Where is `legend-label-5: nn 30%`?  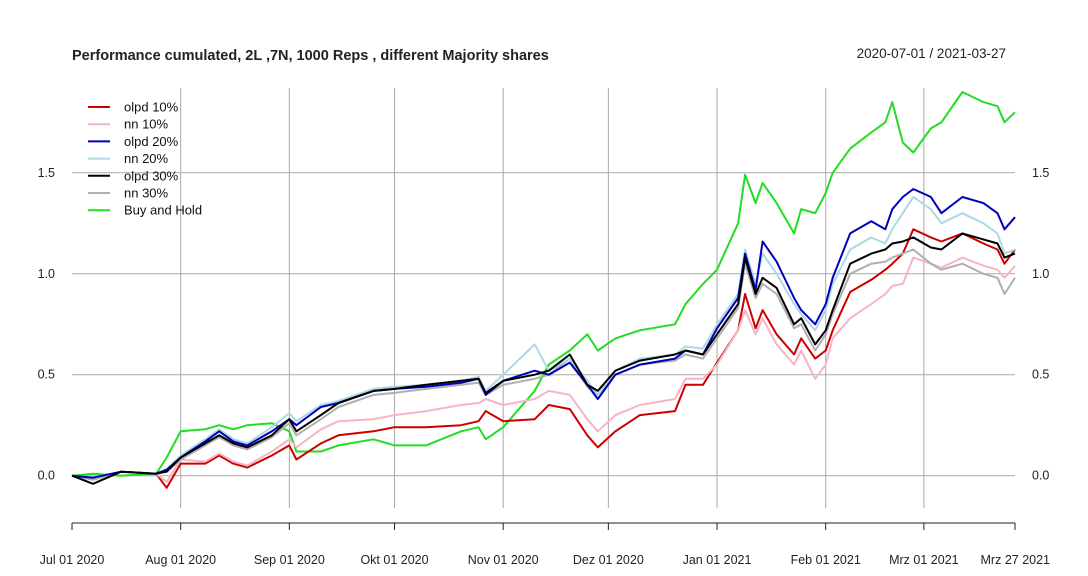
legend-label-5: nn 30% is located at coordinates (146, 193).